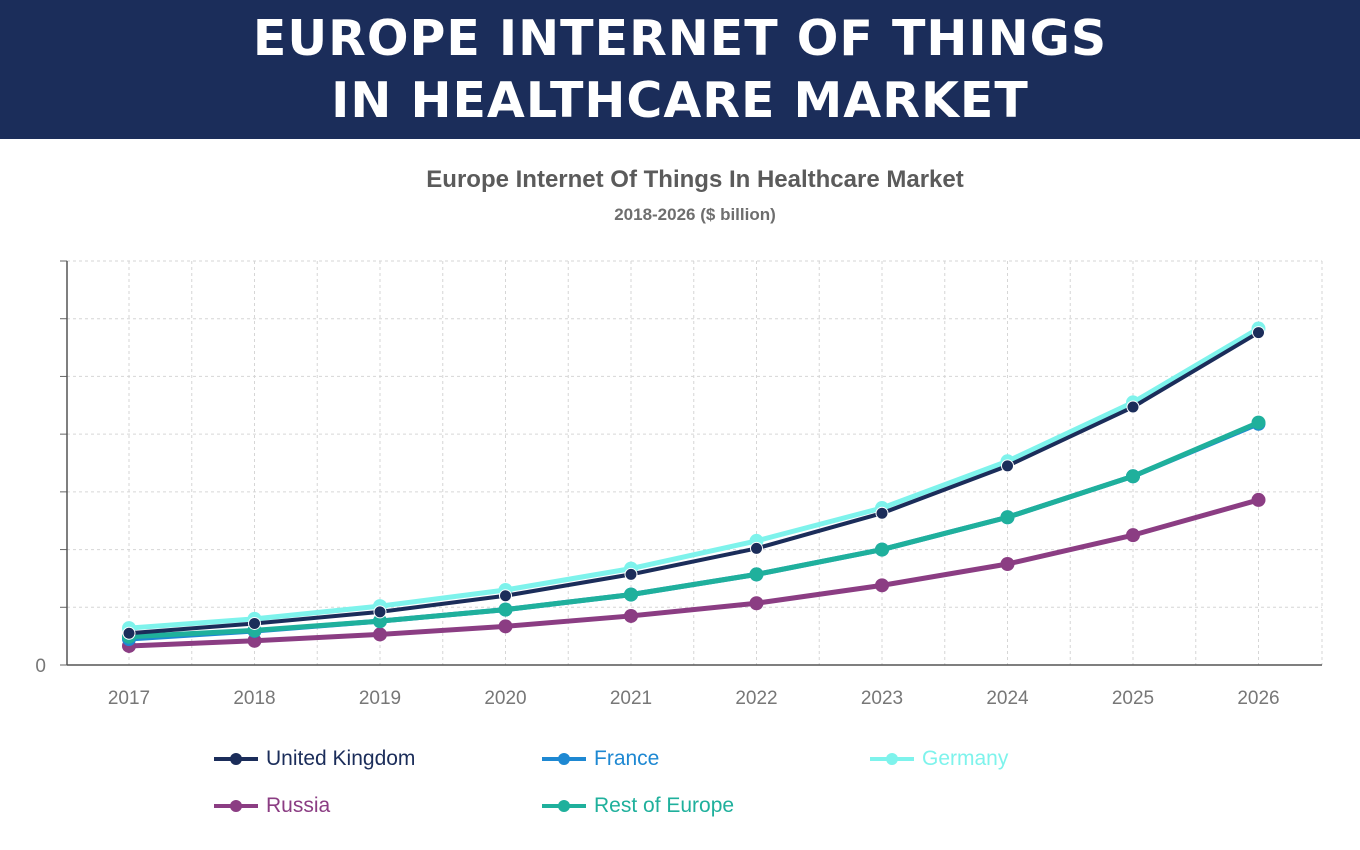 Image resolution: width=1360 pixels, height=850 pixels. Describe the element at coordinates (380, 698) in the screenshot. I see `x-tick-label: 2019` at that location.